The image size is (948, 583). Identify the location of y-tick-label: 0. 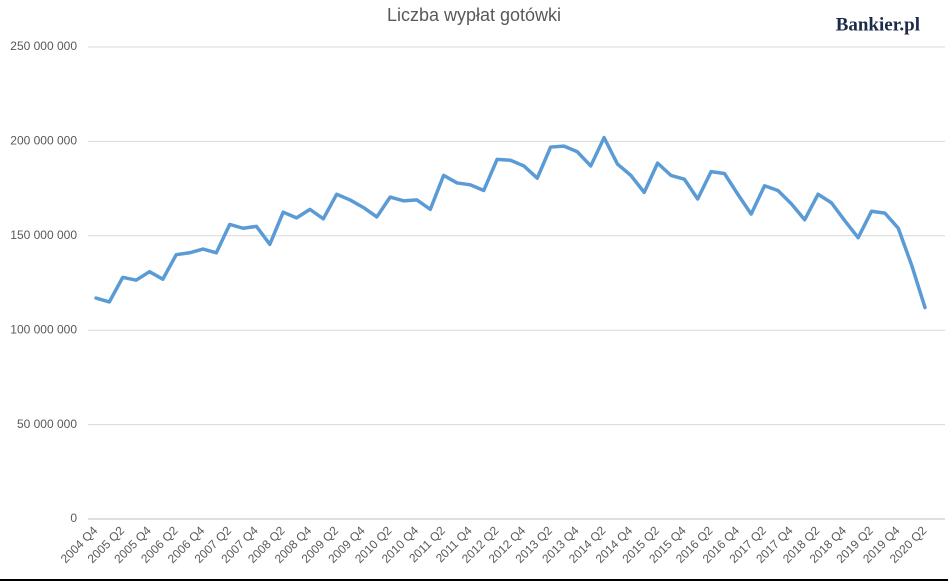
(73, 518).